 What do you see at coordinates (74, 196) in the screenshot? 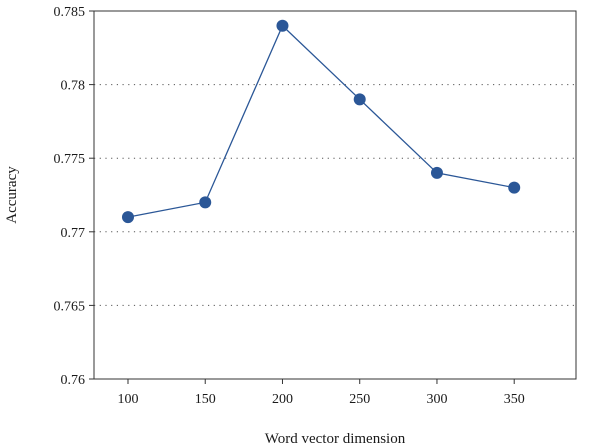
I see `y-axis: 0.76 0.765 0.77 0.775 0.78 0.785` at bounding box center [74, 196].